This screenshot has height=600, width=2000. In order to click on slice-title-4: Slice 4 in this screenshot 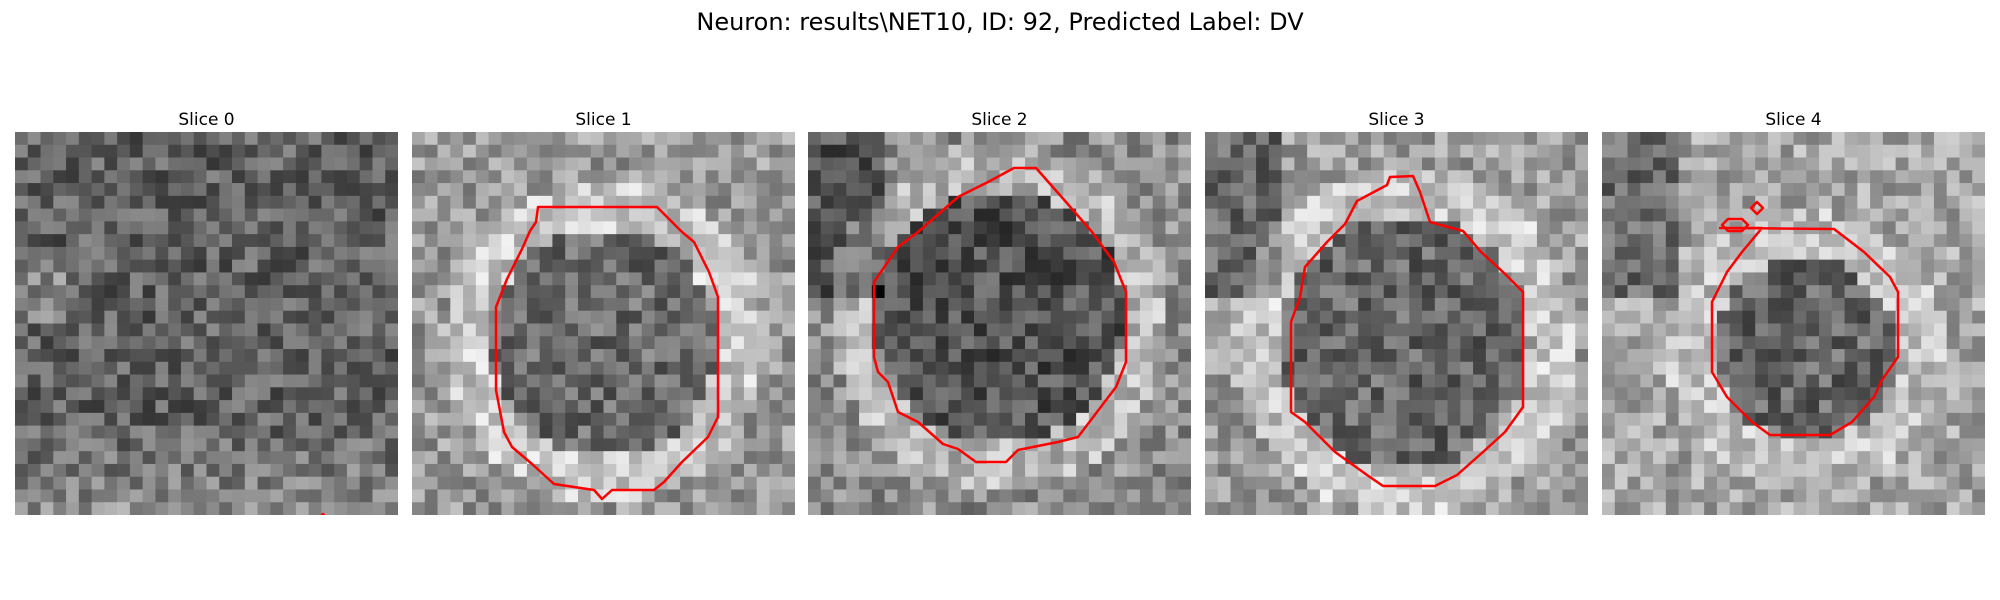, I will do `click(1793, 120)`.